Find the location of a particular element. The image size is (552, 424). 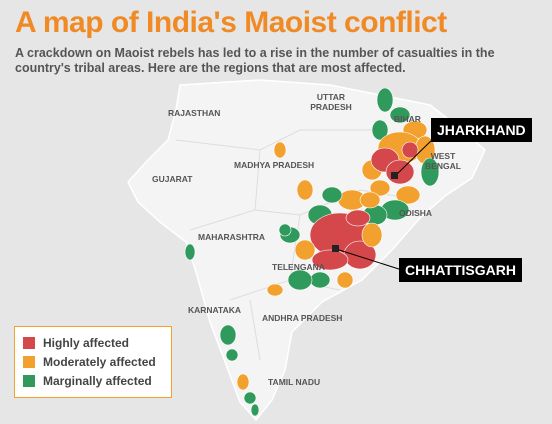

legend-label: Moderately affected is located at coordinates (99, 361).